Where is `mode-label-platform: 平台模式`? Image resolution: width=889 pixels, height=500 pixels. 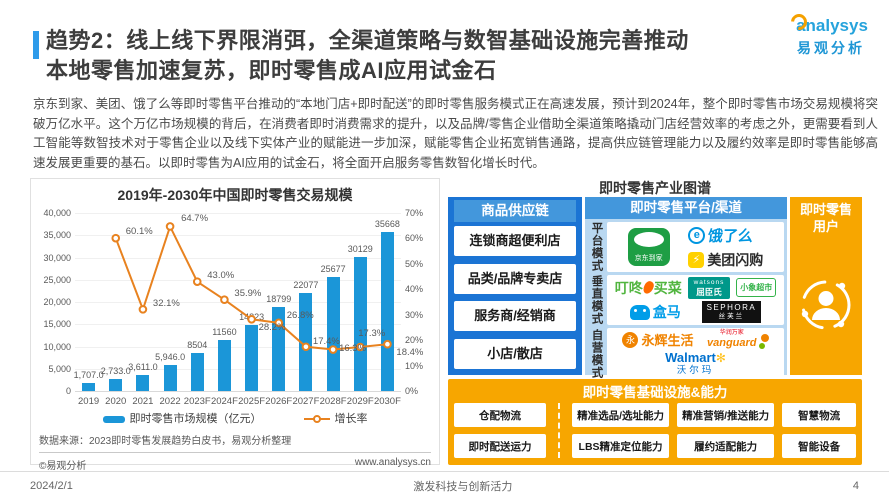 mode-label-platform: 平台模式 is located at coordinates (596, 247).